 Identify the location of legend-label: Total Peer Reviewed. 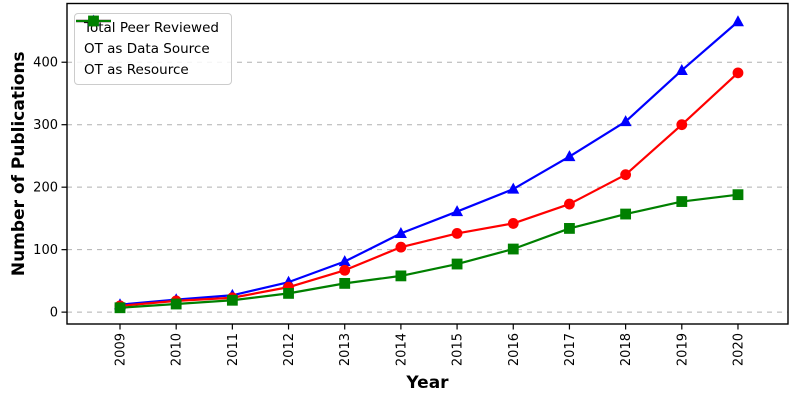
(151, 28).